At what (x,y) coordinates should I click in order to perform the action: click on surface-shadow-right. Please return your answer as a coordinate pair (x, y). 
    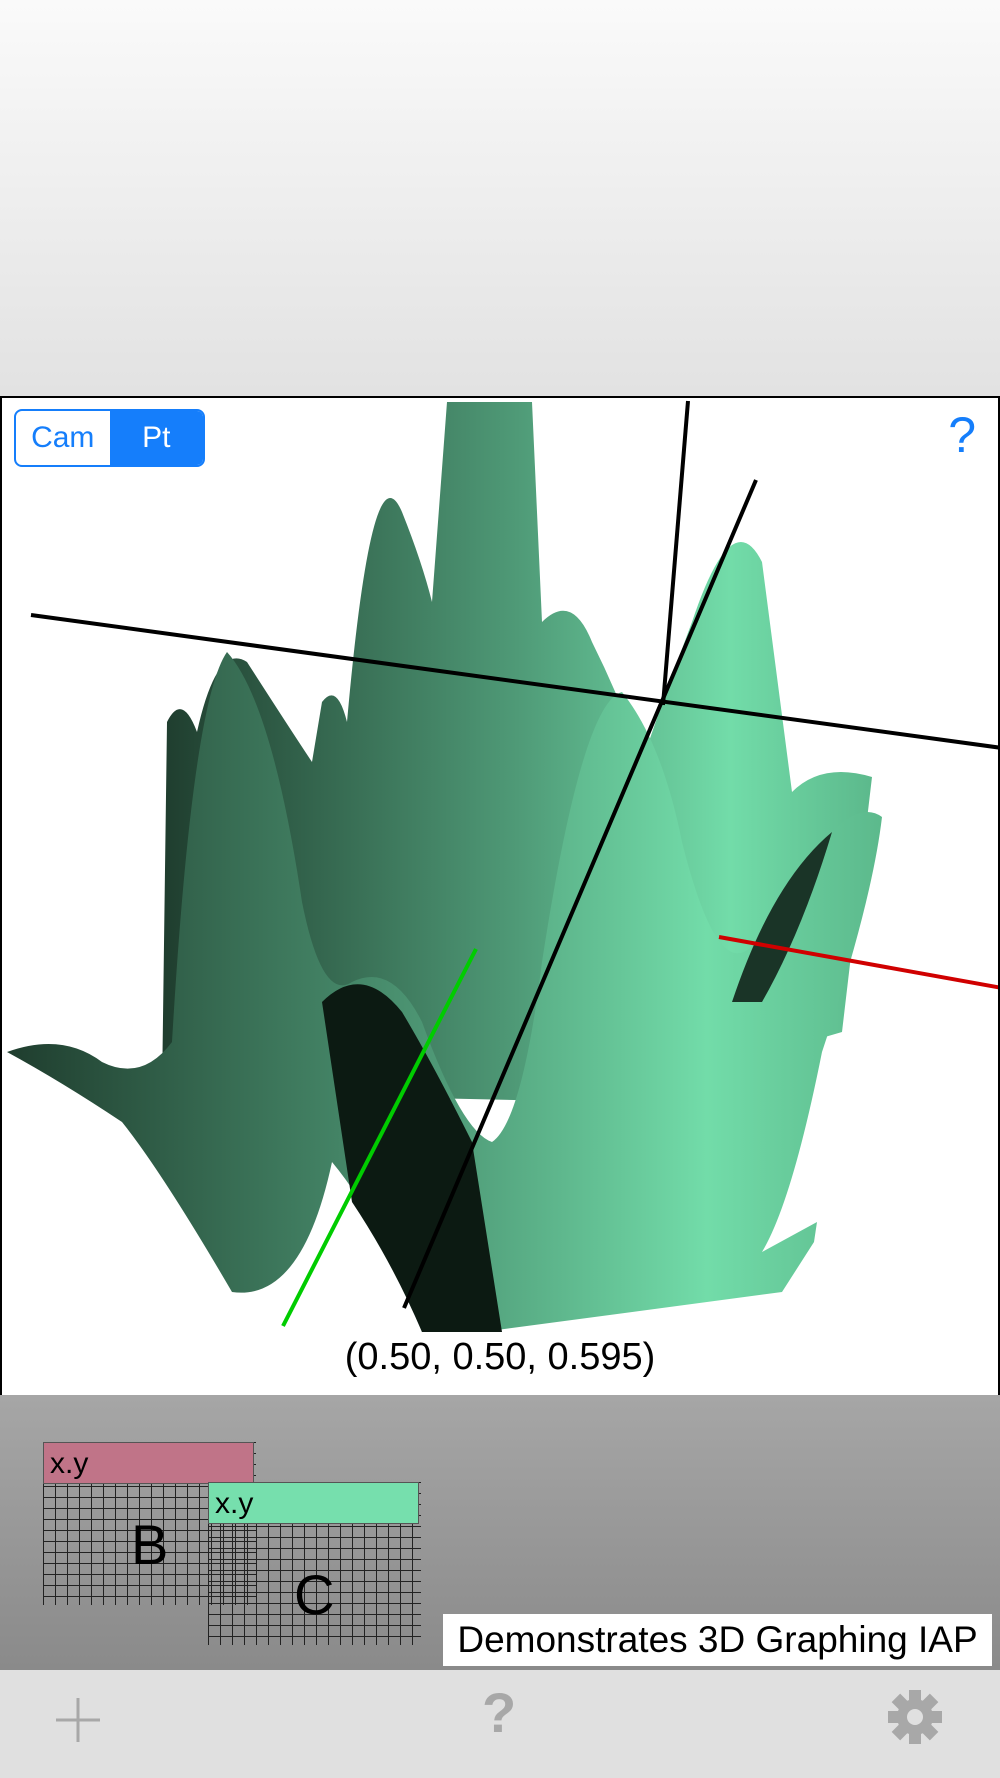
    Looking at the image, I should click on (782, 917).